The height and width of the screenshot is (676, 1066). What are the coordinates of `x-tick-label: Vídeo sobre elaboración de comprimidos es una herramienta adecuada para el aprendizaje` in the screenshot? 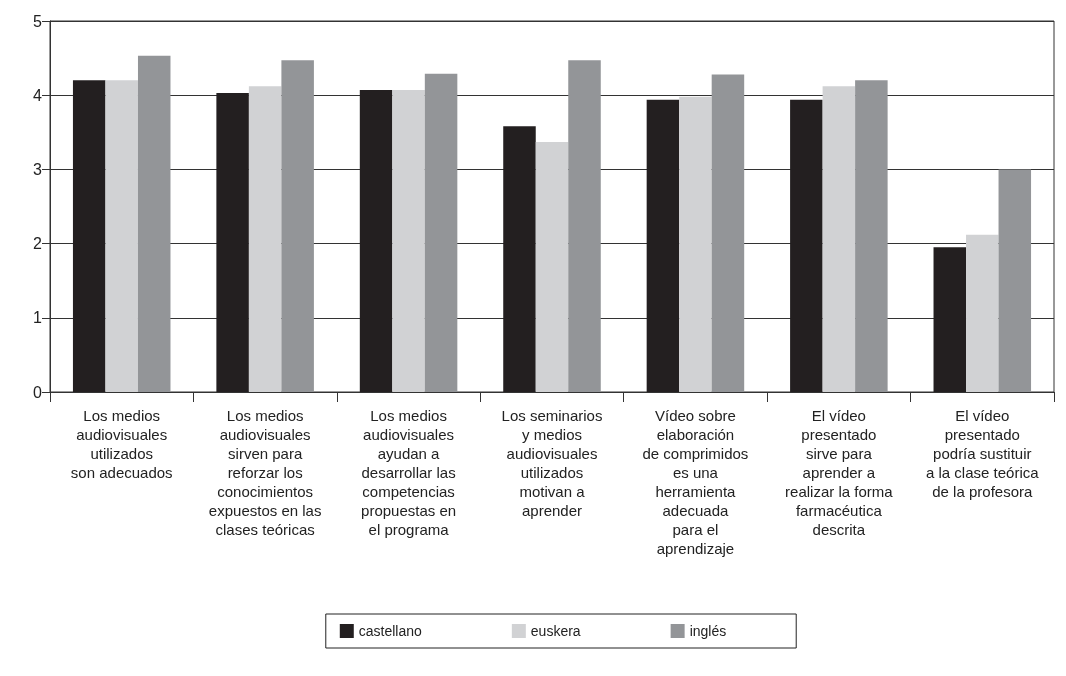 It's located at (695, 482).